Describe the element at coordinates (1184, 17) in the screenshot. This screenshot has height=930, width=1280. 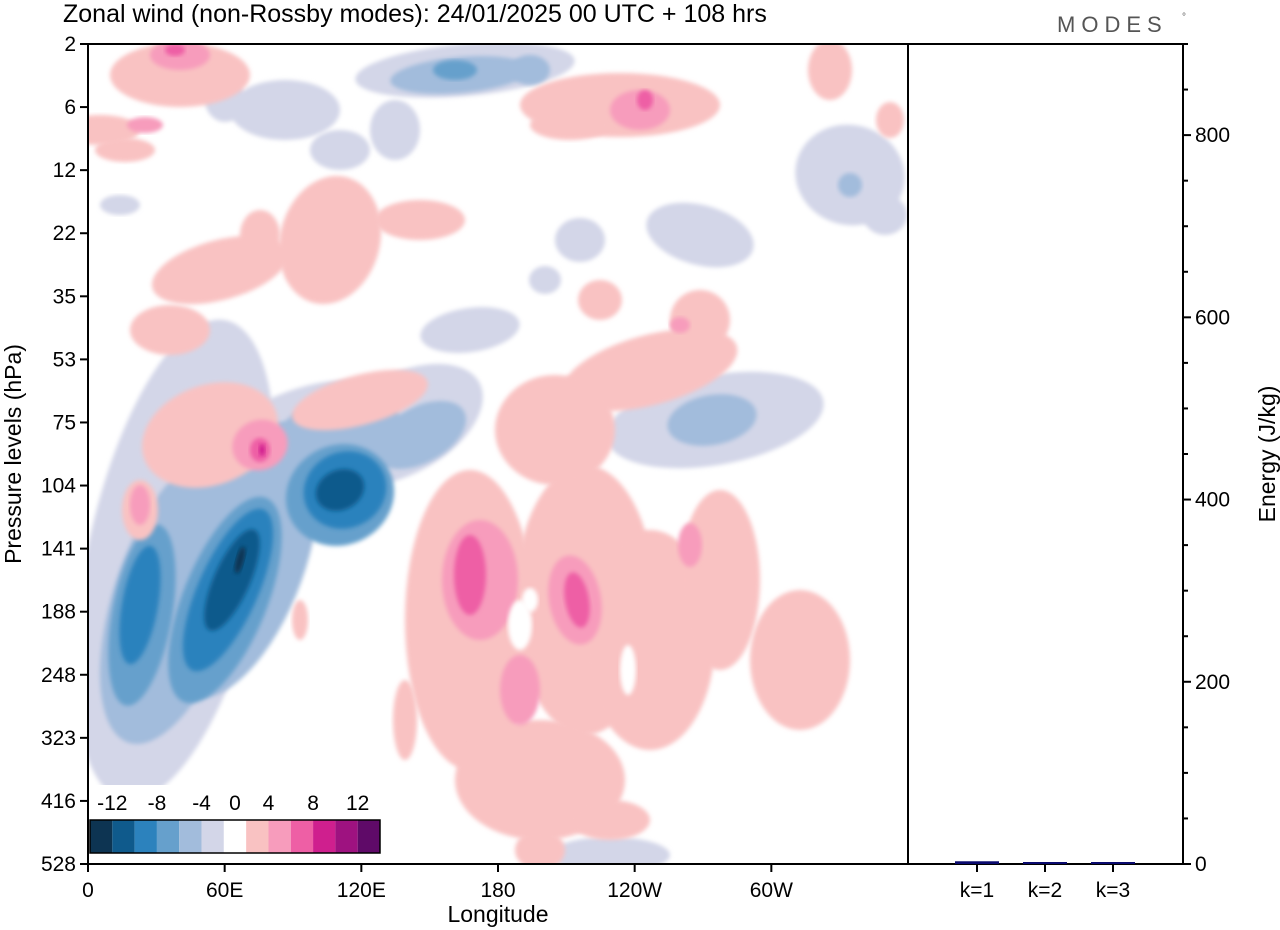
I see `modes-logo-mark: °` at that location.